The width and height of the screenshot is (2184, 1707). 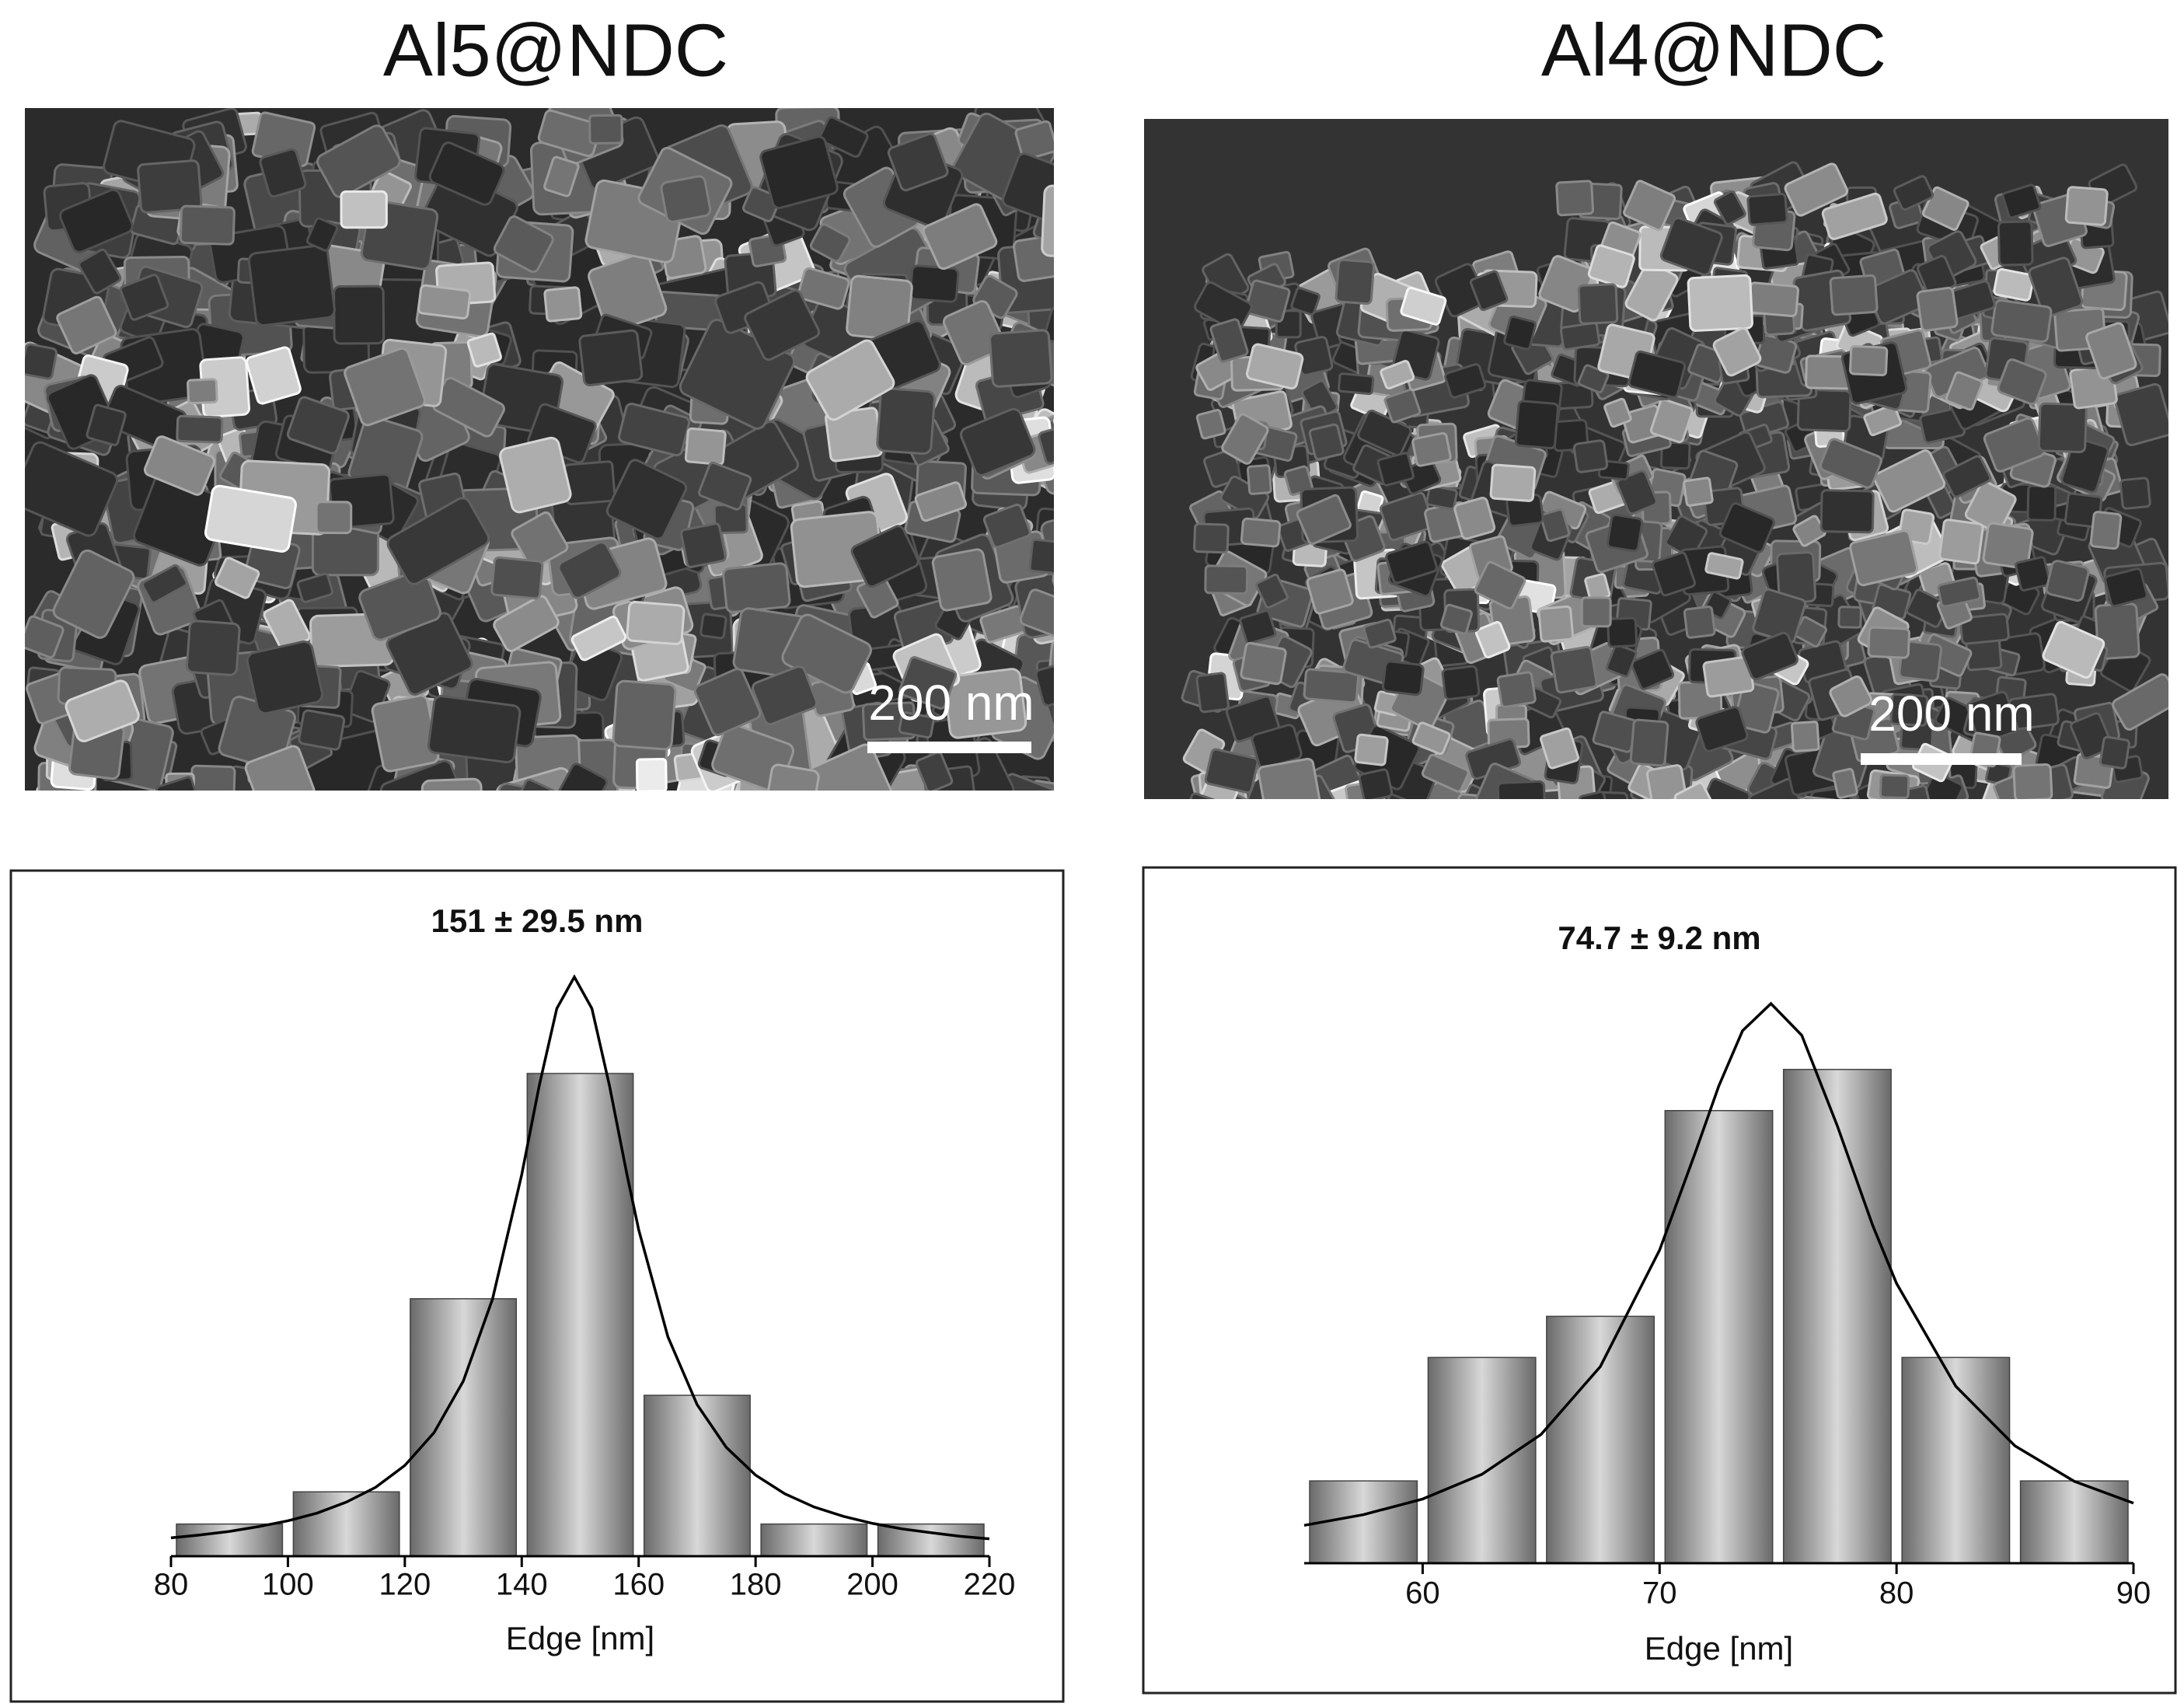 What do you see at coordinates (405, 1585) in the screenshot?
I see `x-tick-label: 120` at bounding box center [405, 1585].